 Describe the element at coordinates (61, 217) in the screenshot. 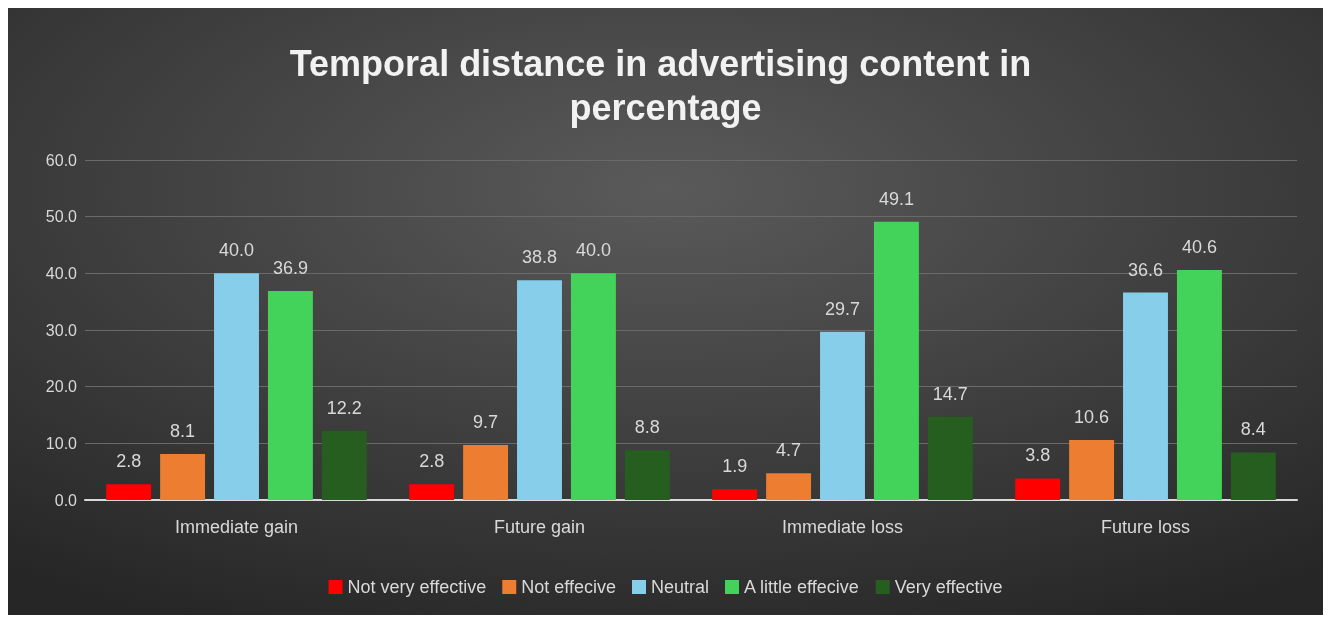

I see `y-tick-label: 50.0` at that location.